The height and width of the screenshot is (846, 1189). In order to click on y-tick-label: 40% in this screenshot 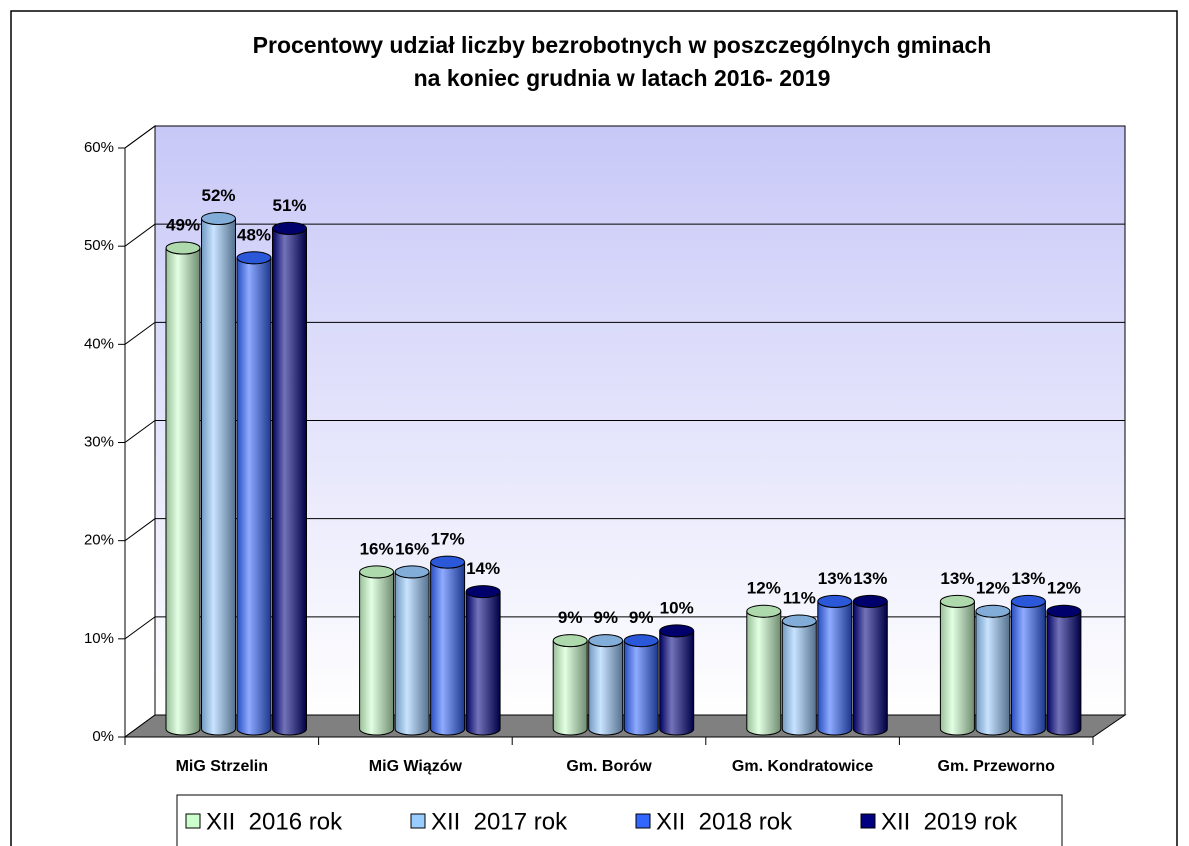, I will do `click(99, 343)`.